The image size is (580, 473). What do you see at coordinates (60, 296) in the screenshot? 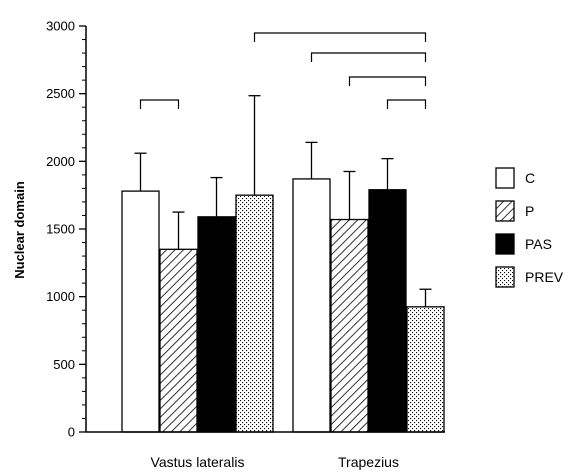
I see `y-tick-label: 1000` at bounding box center [60, 296].